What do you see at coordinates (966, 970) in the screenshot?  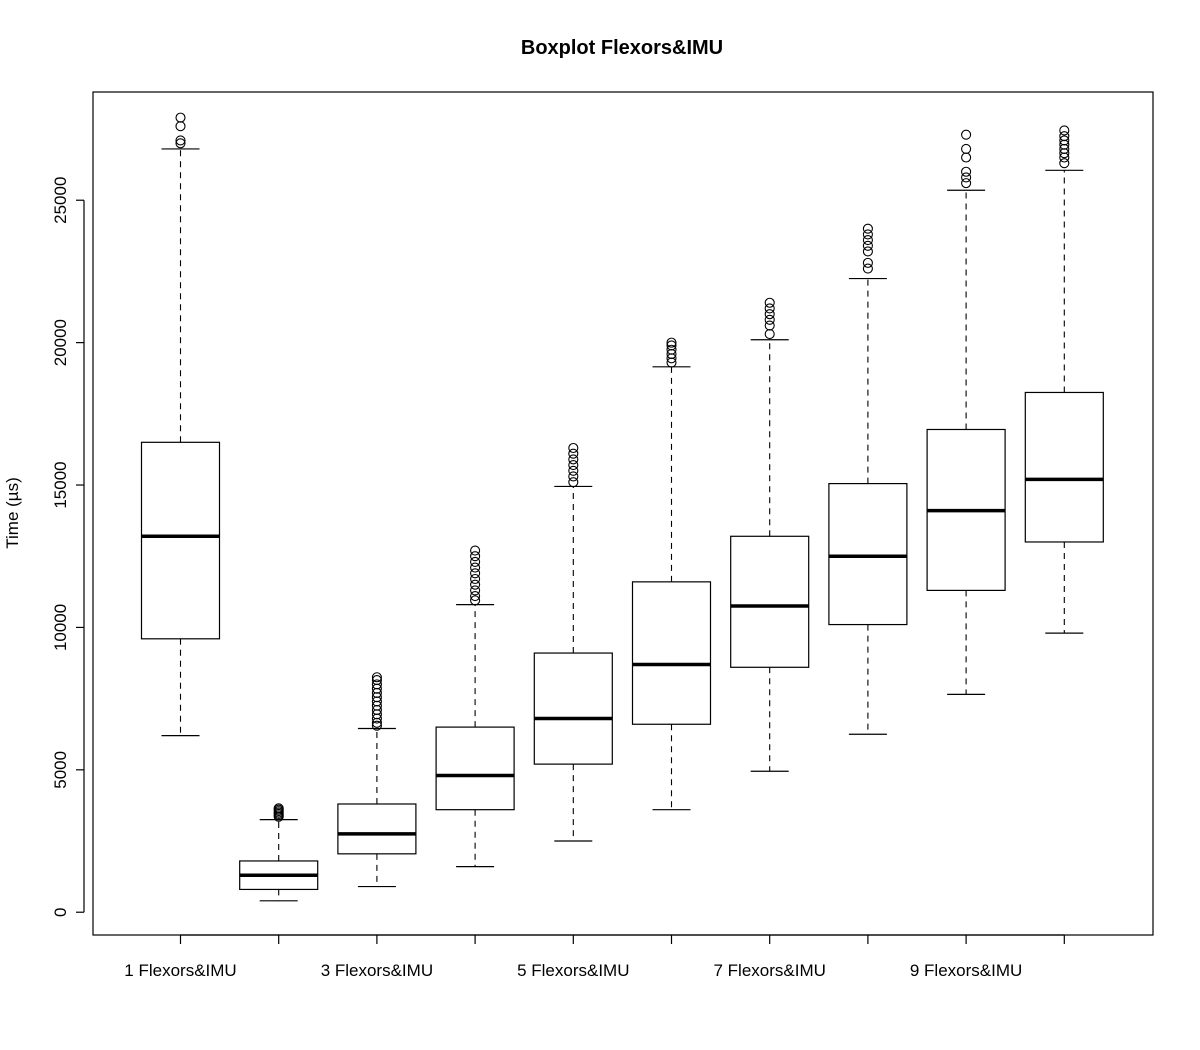 I see `x-tick-label: 9 Flexors&IMU` at bounding box center [966, 970].